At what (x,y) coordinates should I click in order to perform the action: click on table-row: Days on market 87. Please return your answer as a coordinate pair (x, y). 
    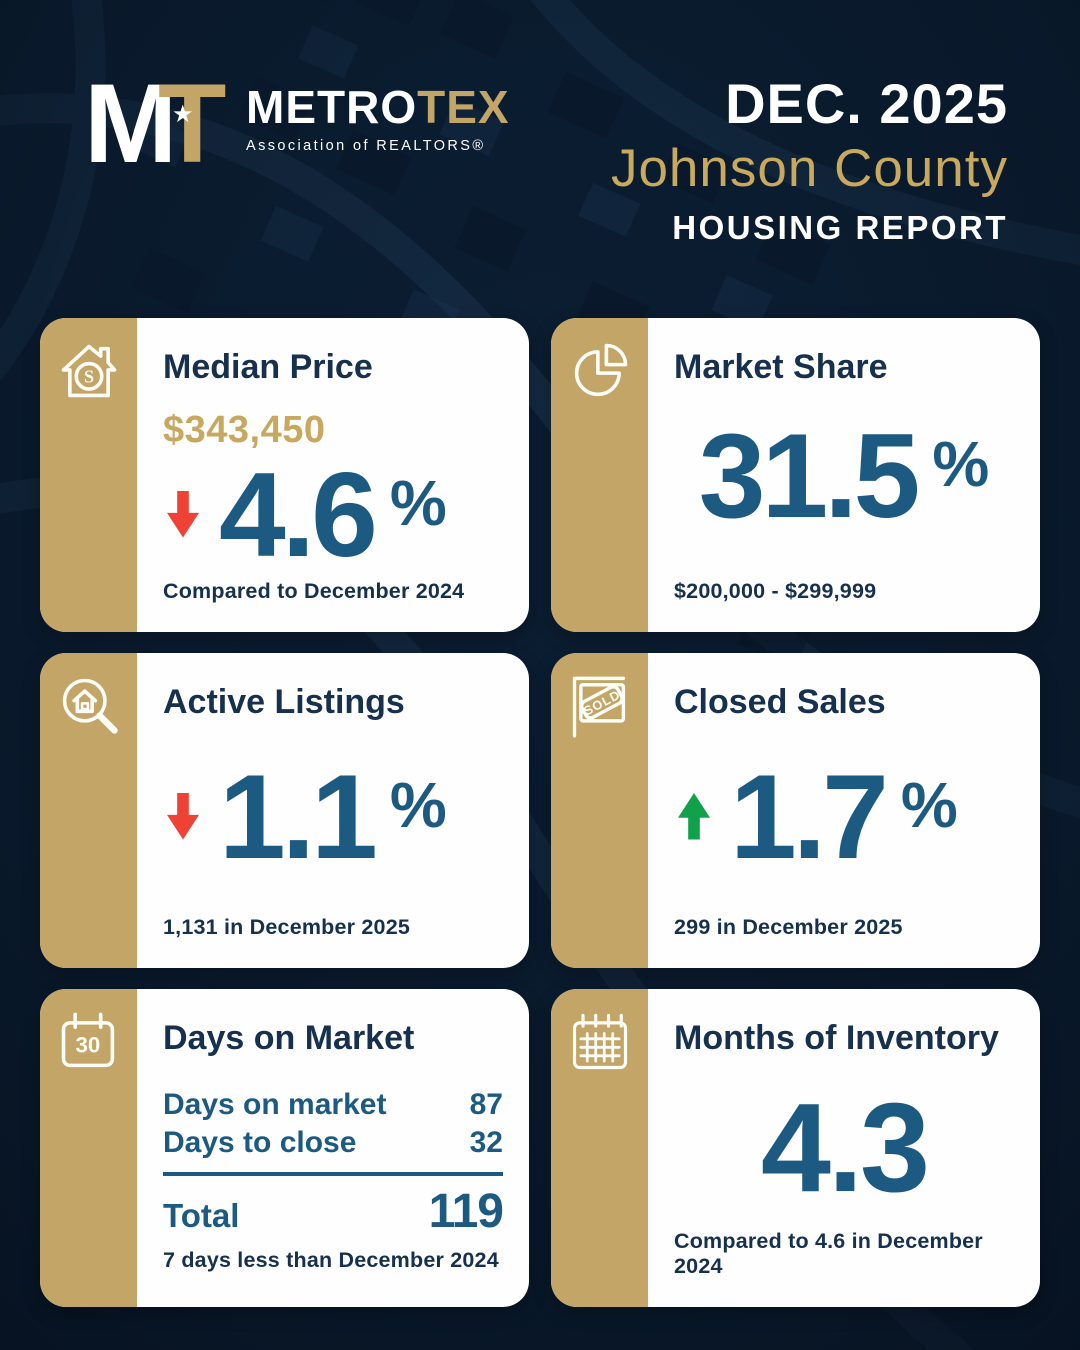
    Looking at the image, I should click on (333, 1105).